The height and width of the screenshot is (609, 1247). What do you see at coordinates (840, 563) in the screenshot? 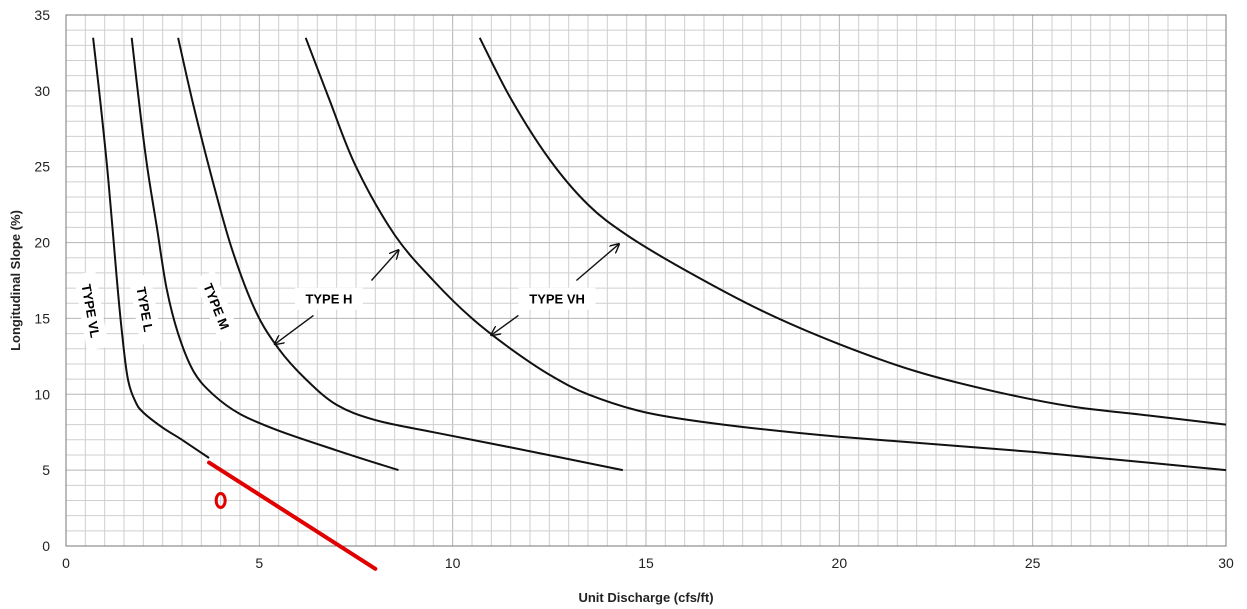
I see `x-tick-label: 20` at bounding box center [840, 563].